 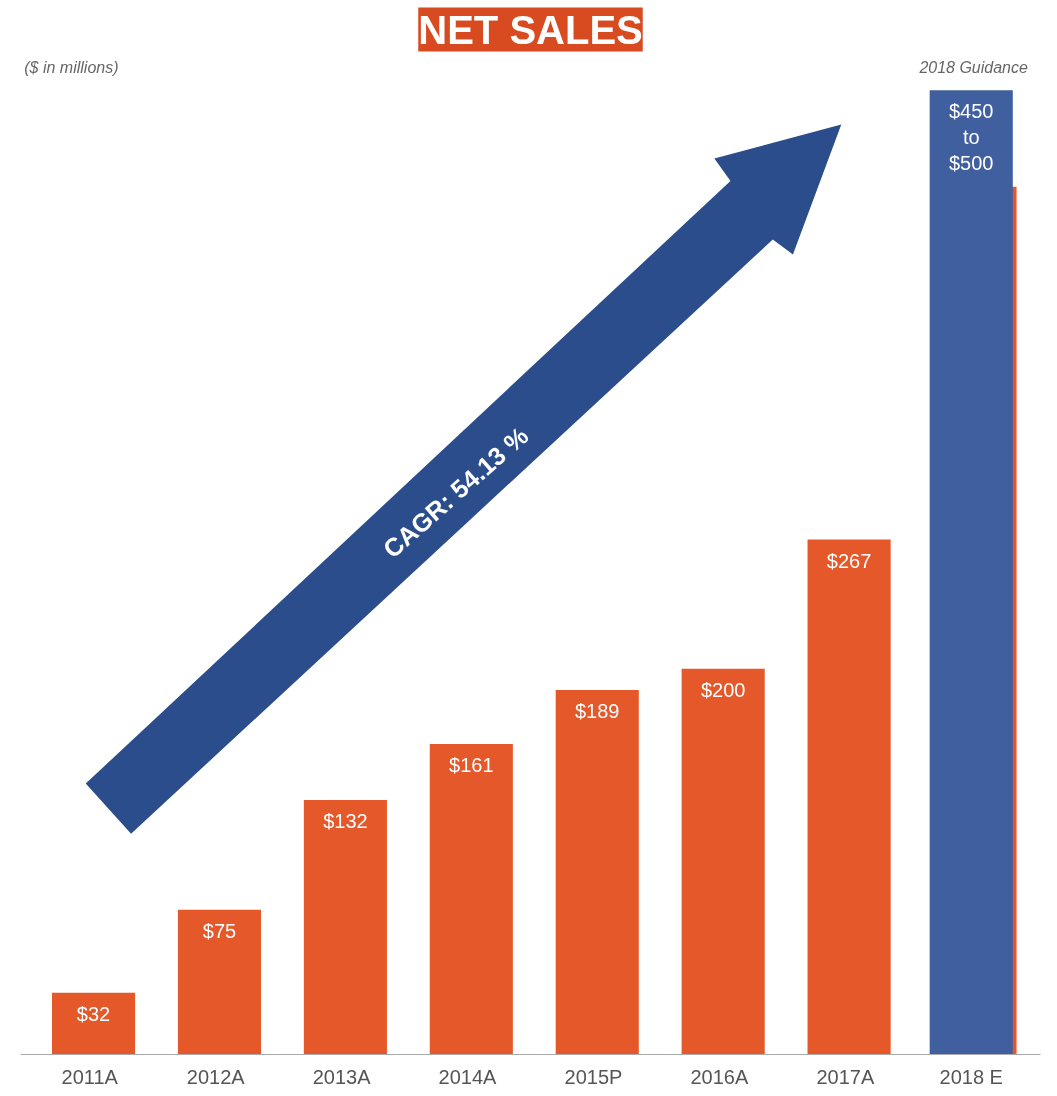 I want to click on x-tick-label: 2011A, so click(x=90, y=1076).